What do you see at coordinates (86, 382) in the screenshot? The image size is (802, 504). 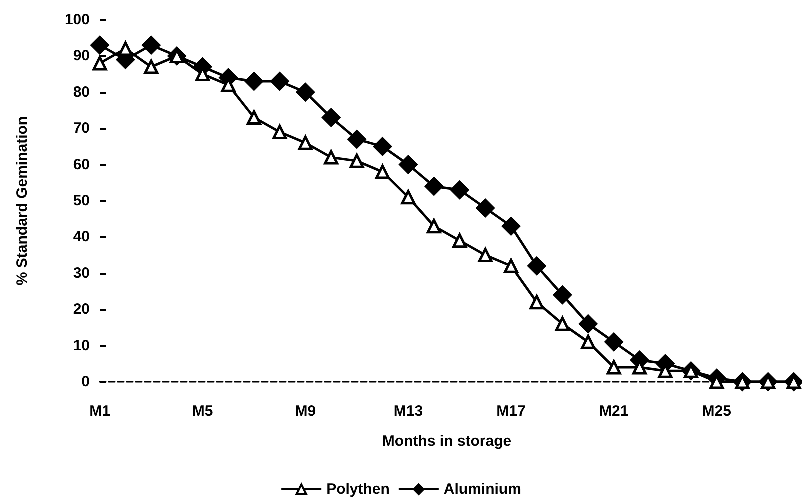 I see `y-tick-label: 0` at bounding box center [86, 382].